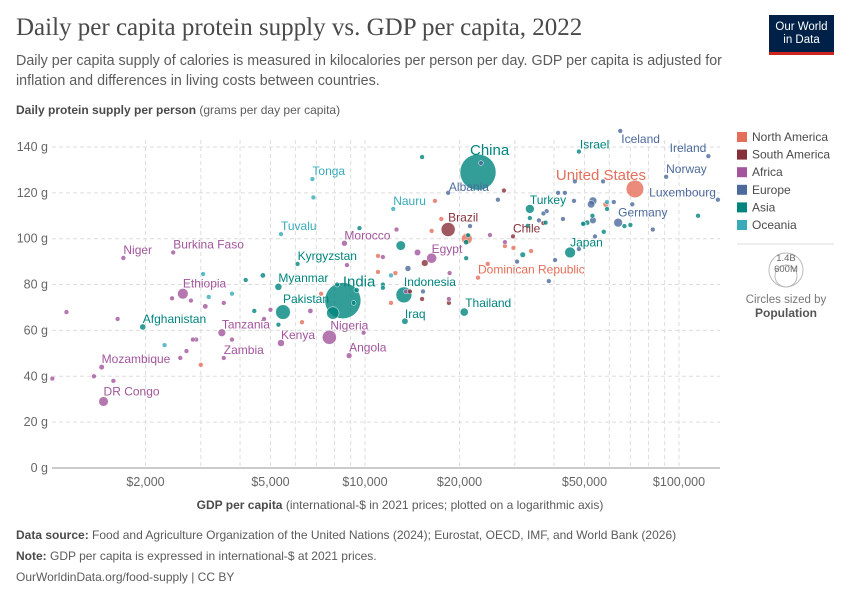  What do you see at coordinates (708, 156) in the screenshot?
I see `data-point-ireland` at bounding box center [708, 156].